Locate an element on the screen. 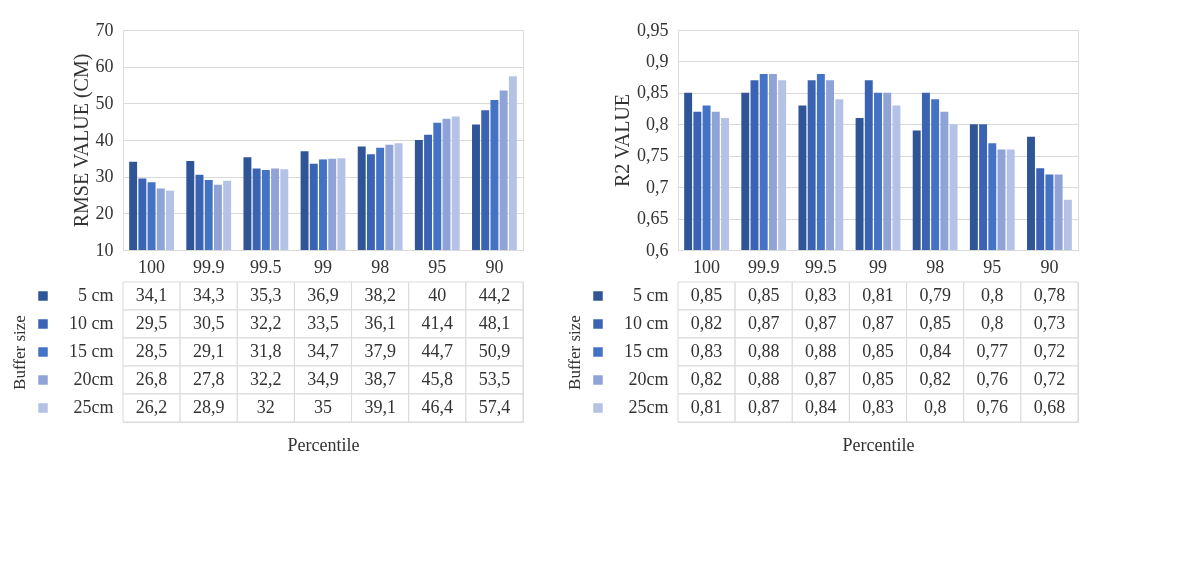 This screenshot has height=574, width=1197. y-tick-label: 70 is located at coordinates (104, 29).